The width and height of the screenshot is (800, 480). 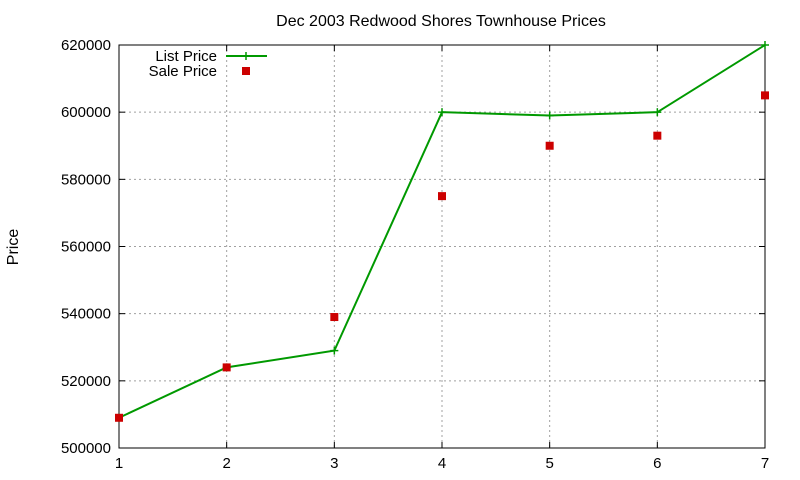 What do you see at coordinates (183, 71) in the screenshot?
I see `legend-label-sale-price: Sale Price` at bounding box center [183, 71].